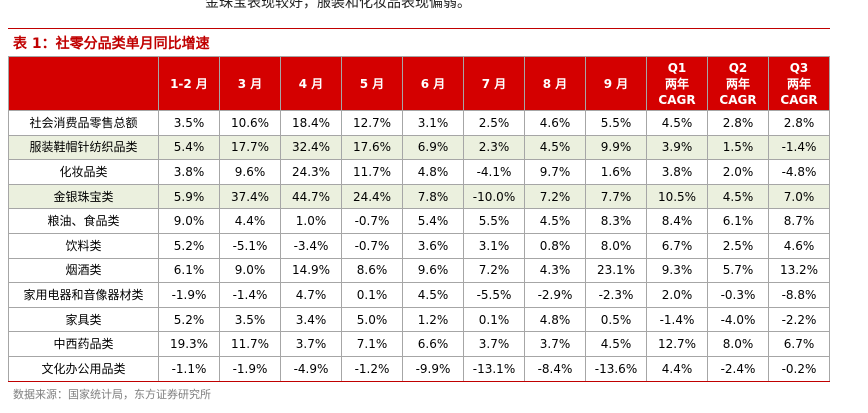  I want to click on value-cell: 11.7%, so click(372, 172).